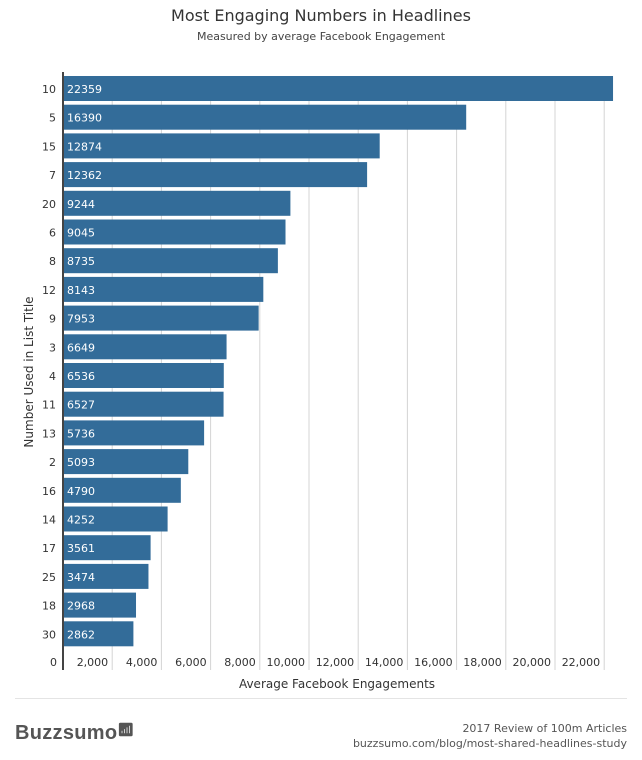 This screenshot has height=760, width=642. I want to click on chart-subtitle: Measured by average Facebook Engagement, so click(321, 36).